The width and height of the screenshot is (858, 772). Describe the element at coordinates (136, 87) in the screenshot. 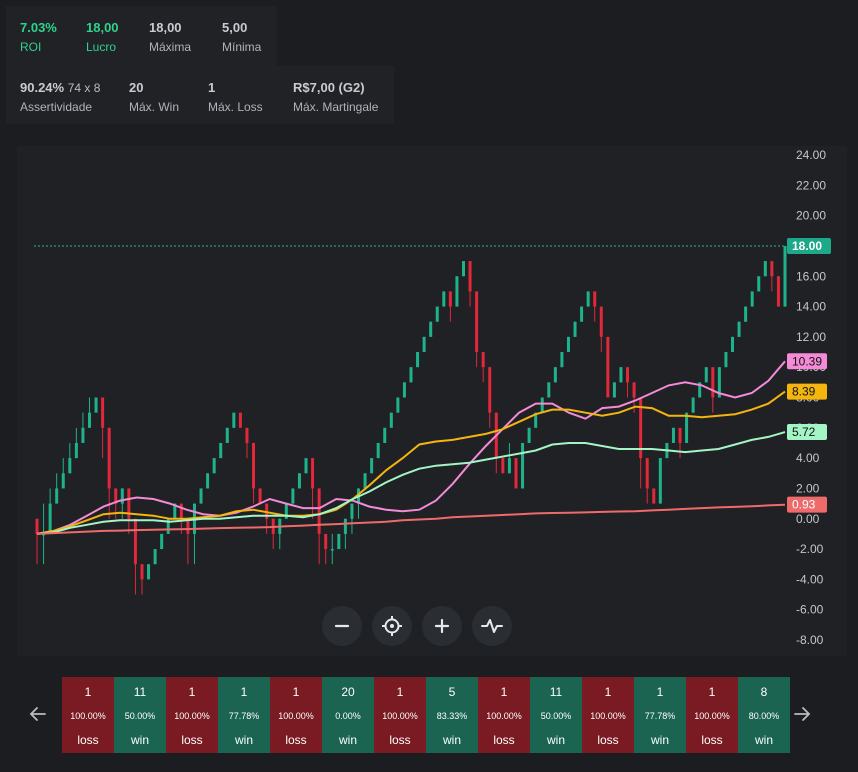

I see `stat-max-win-value: 20` at that location.